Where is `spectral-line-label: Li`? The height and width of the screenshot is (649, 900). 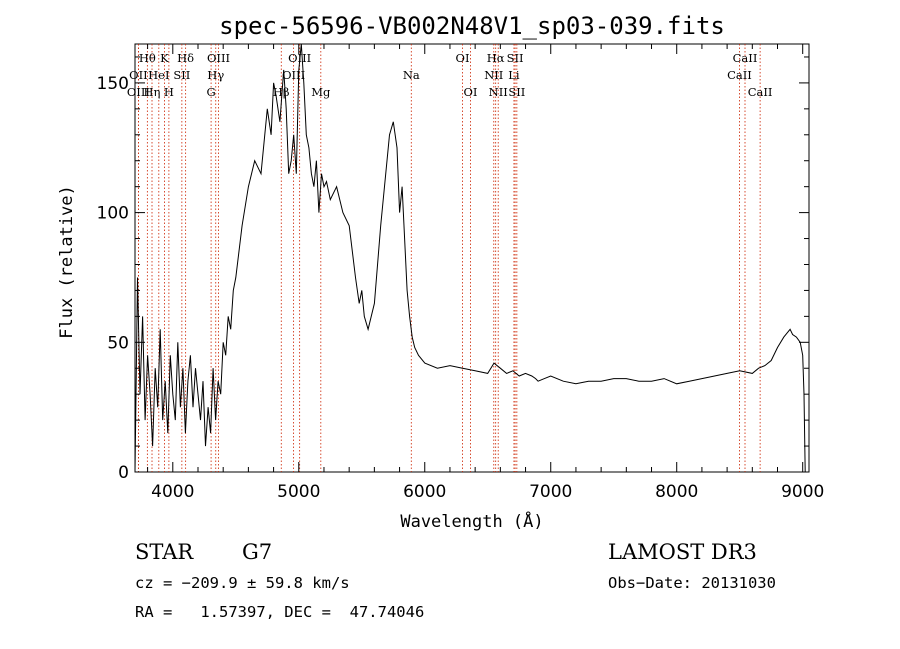 spectral-line-label: Li is located at coordinates (514, 75).